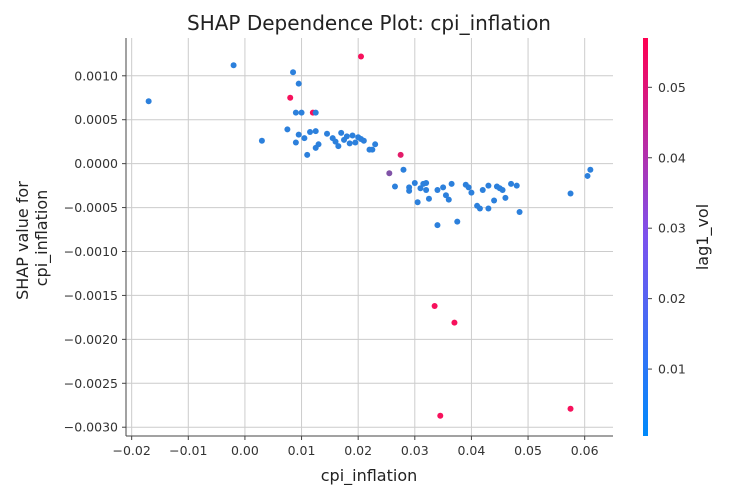 The width and height of the screenshot is (750, 500). Describe the element at coordinates (22, 240) in the screenshot. I see `y-axis-label-line-1: SHAP value for` at that location.